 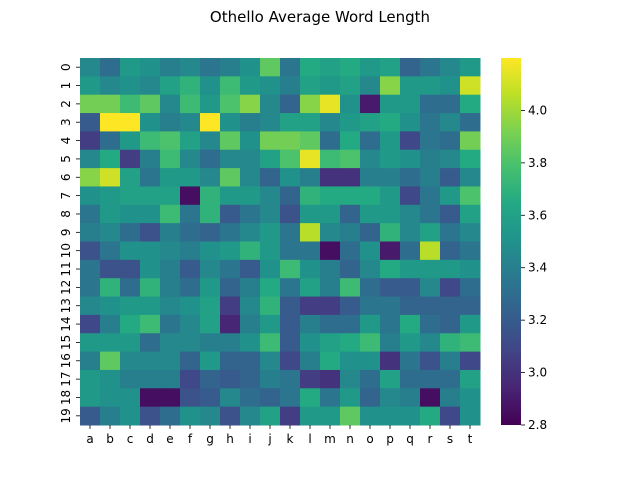 What do you see at coordinates (350, 324) in the screenshot?
I see `heatmap-cell-14-n` at bounding box center [350, 324].